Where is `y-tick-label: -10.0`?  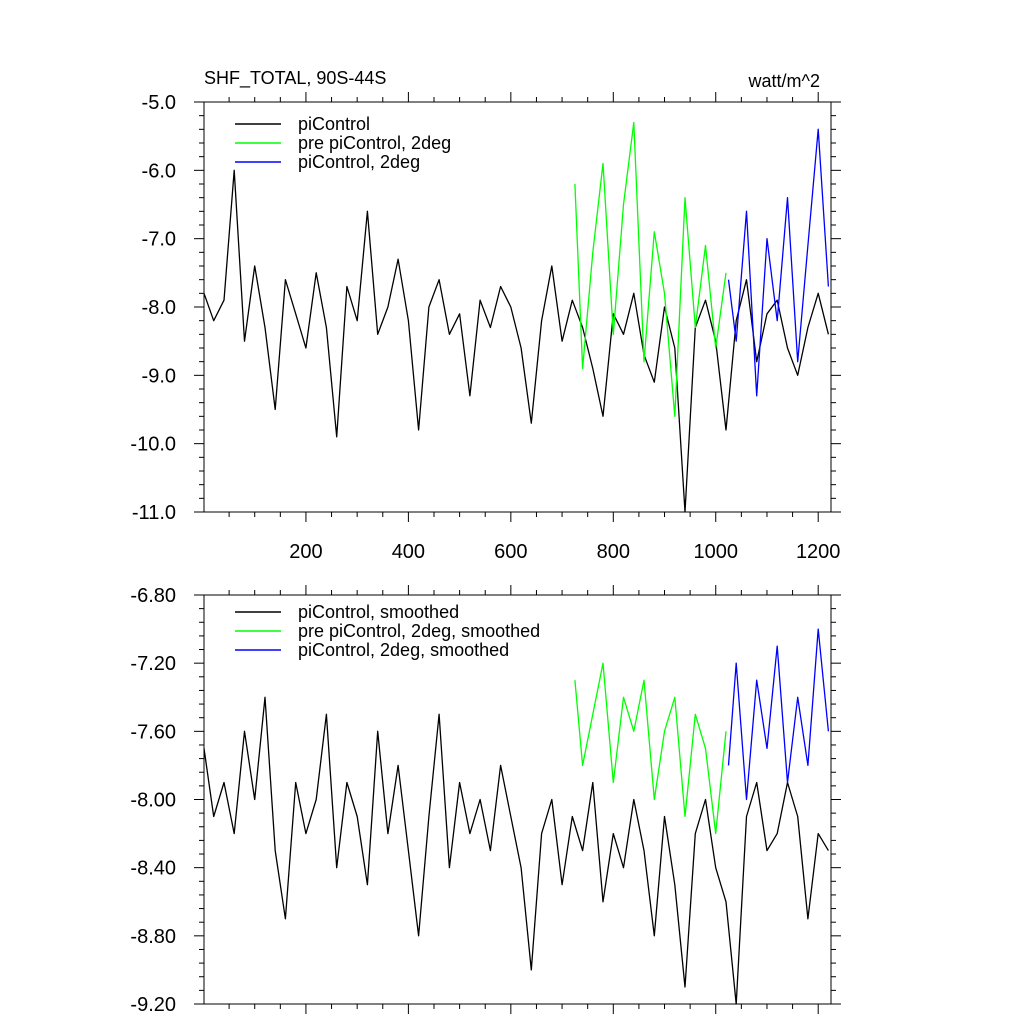 y-tick-label: -10.0 is located at coordinates (153, 445).